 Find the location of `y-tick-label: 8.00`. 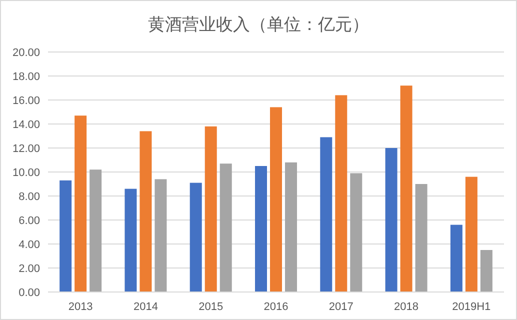

y-tick-label: 8.00 is located at coordinates (29, 197).